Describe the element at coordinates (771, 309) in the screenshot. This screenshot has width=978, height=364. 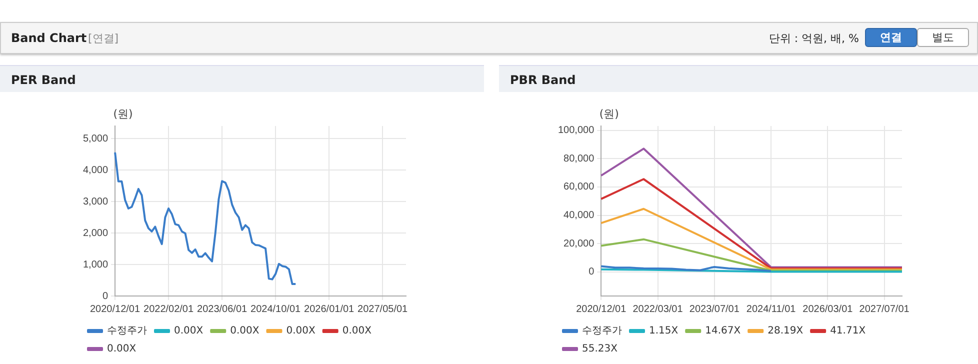
I see `x-tick-label: 2024/11/01` at that location.